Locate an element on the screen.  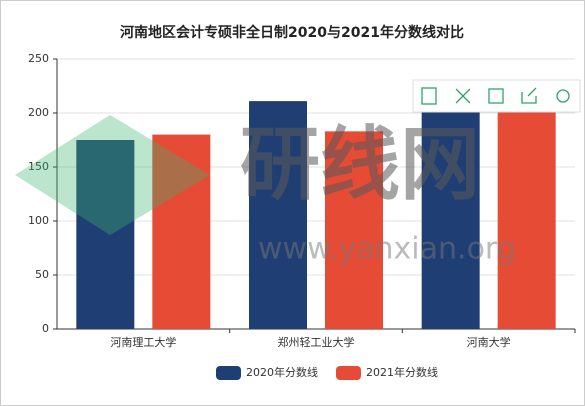
legend-label: 2020年分数线 is located at coordinates (282, 372).